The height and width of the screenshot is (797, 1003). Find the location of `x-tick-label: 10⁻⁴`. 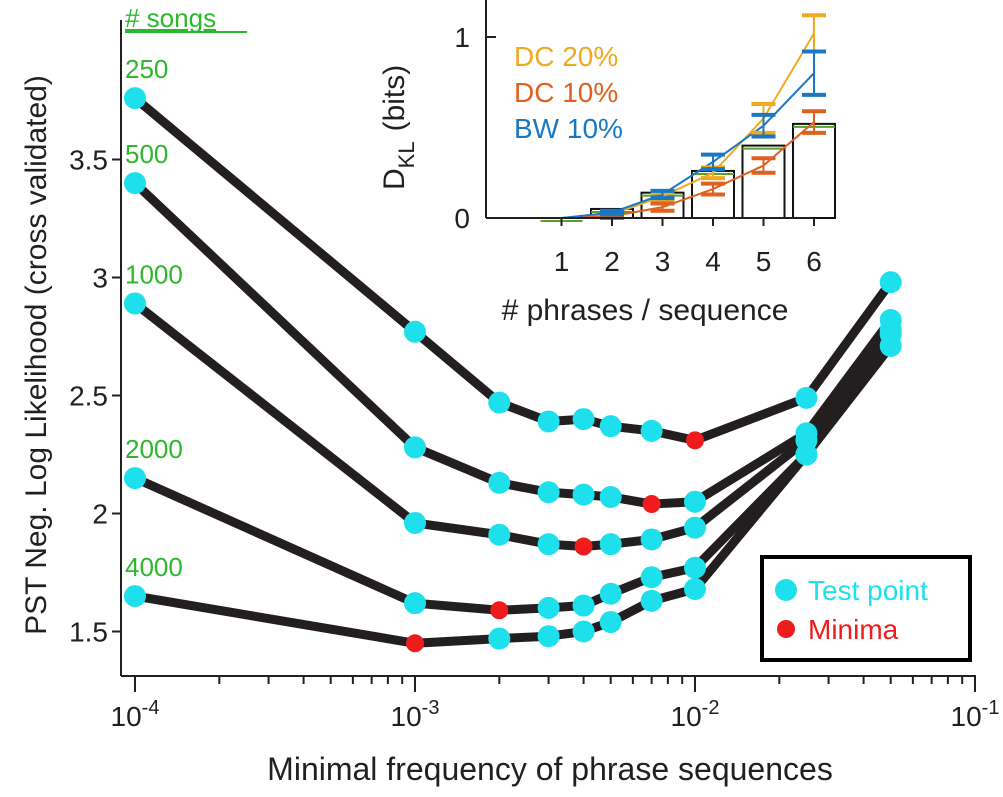

x-tick-label: 10⁻⁴ is located at coordinates (135, 714).